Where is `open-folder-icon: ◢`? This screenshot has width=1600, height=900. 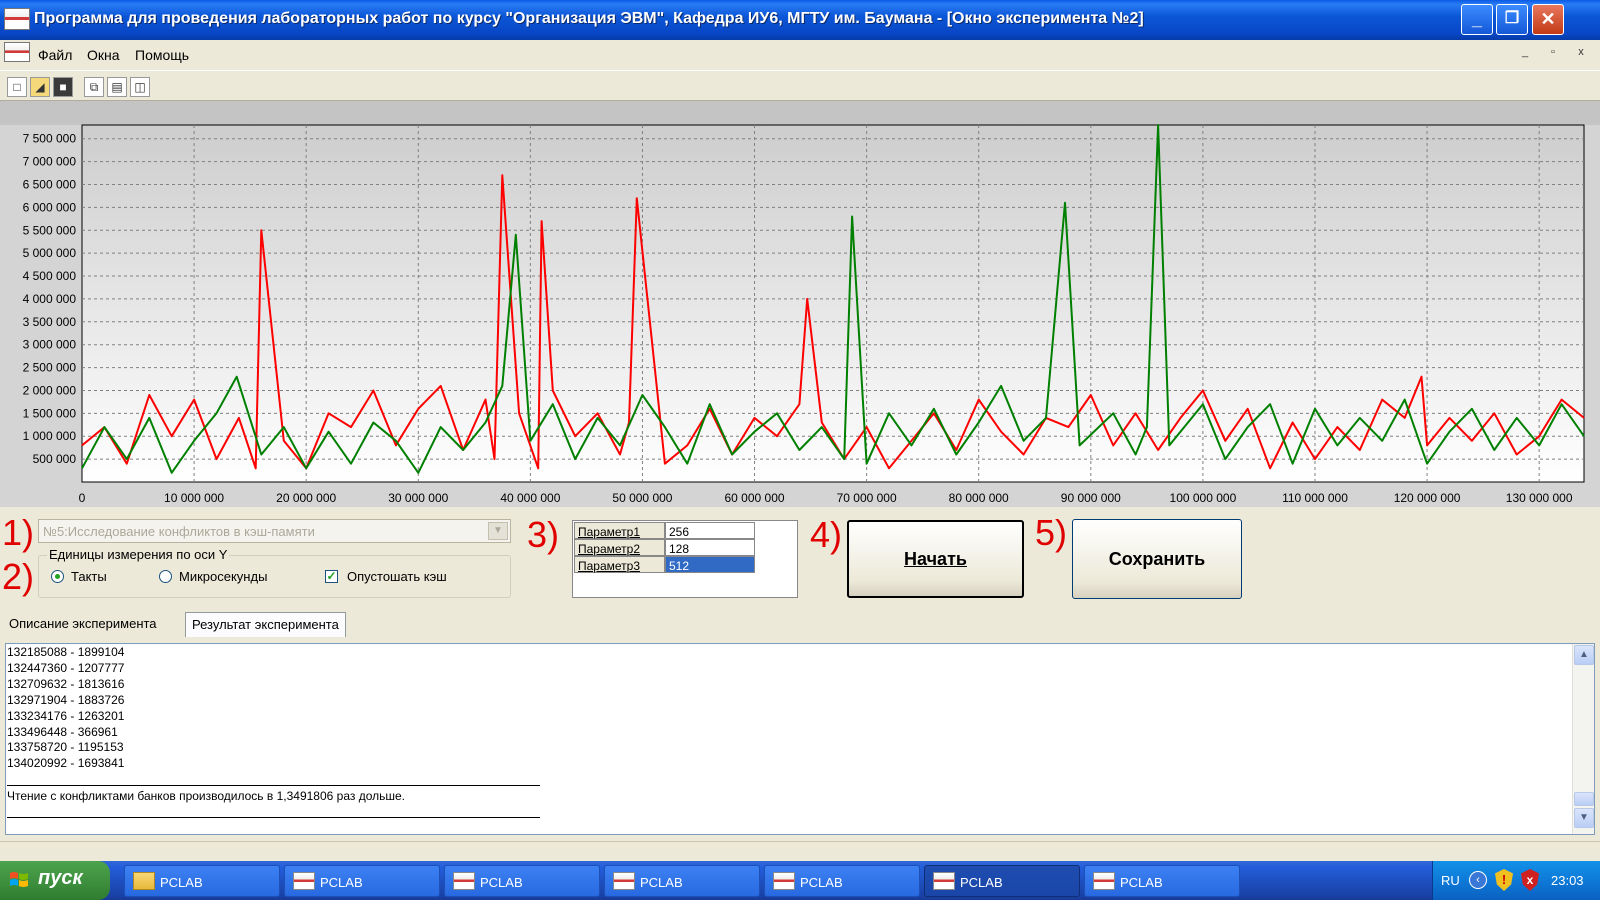 open-folder-icon: ◢ is located at coordinates (40, 87).